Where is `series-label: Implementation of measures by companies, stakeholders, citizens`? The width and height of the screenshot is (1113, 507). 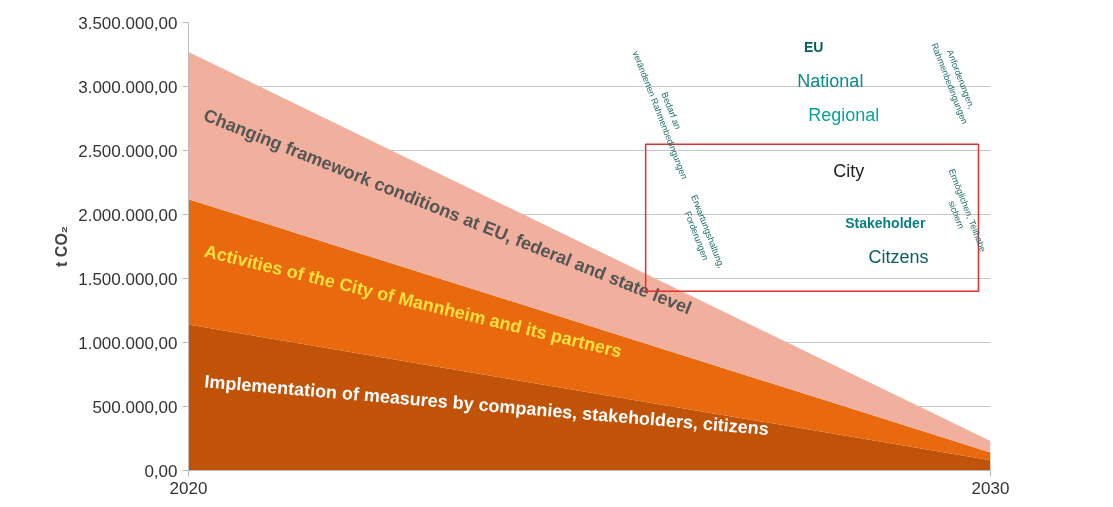 series-label: Implementation of measures by companies, stakeholders, citizens is located at coordinates (486, 405).